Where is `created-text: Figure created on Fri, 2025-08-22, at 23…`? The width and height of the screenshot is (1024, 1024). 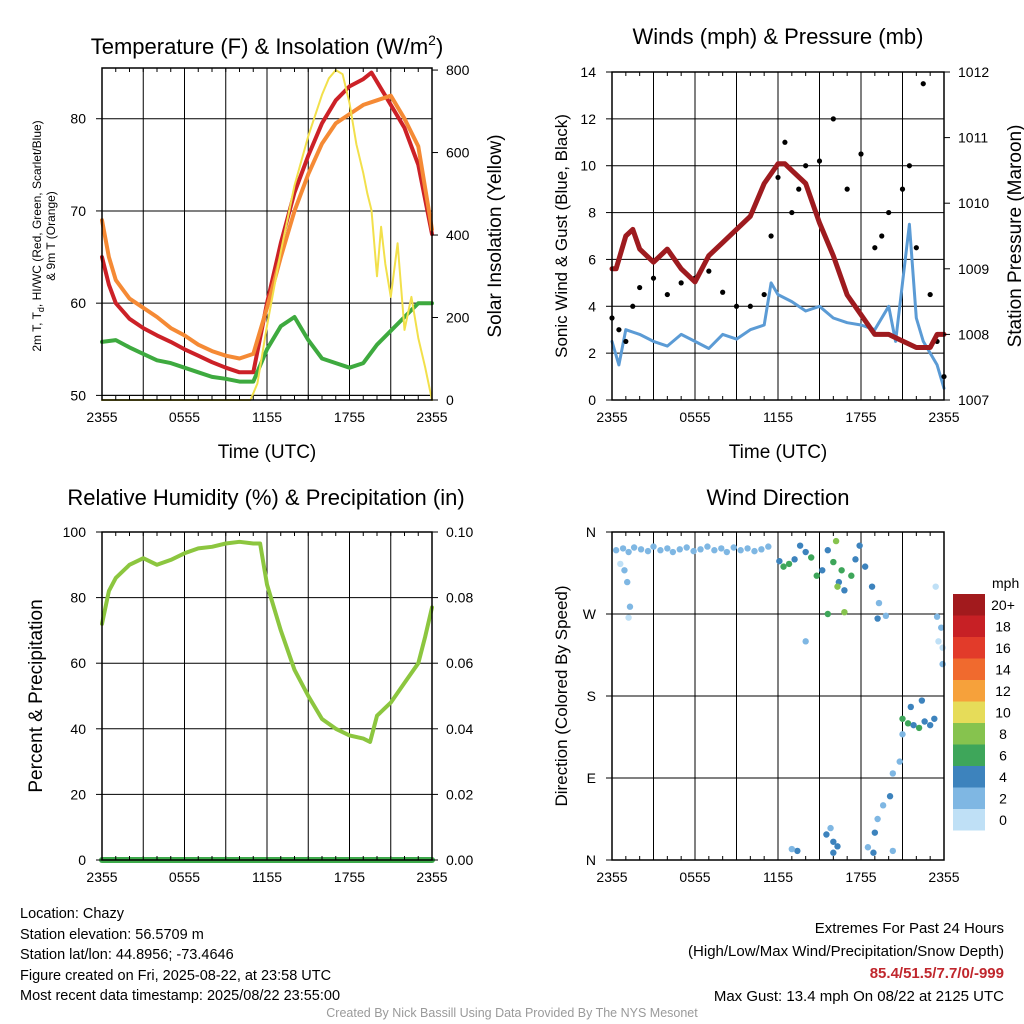 created-text: Figure created on Fri, 2025-08-22, at 23… is located at coordinates (176, 975).